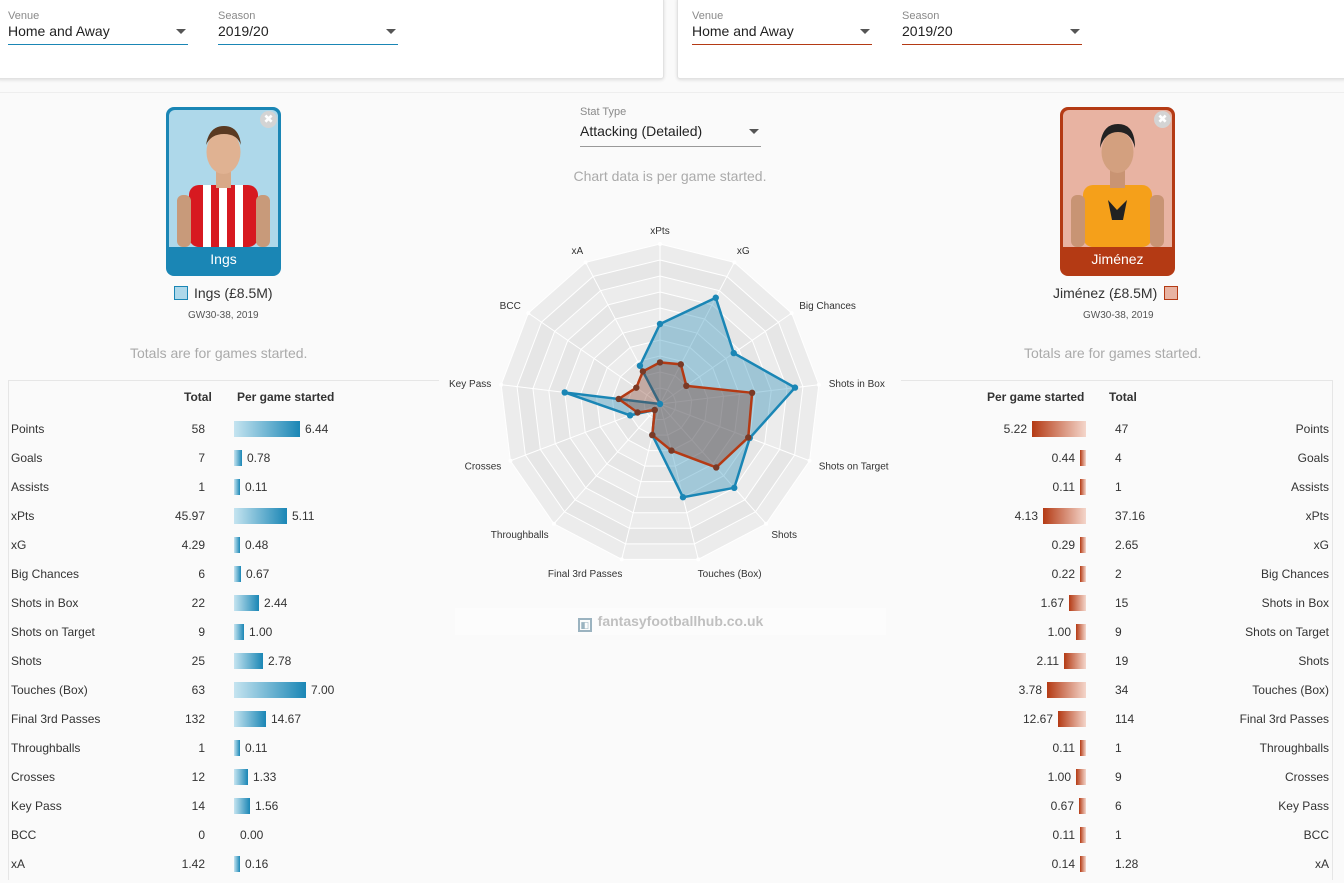 The image size is (1344, 883). Describe the element at coordinates (1122, 429) in the screenshot. I see `stat-total: 47` at that location.